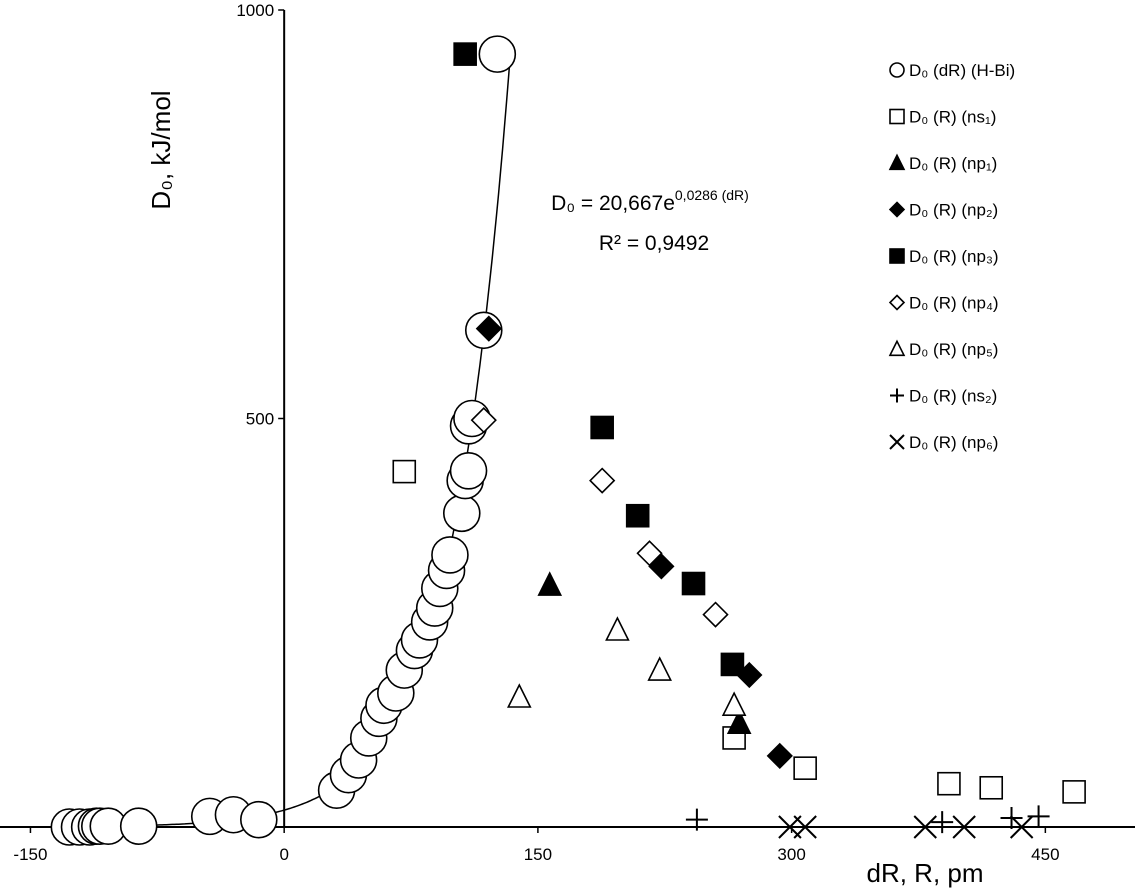 The image size is (1135, 889). Describe the element at coordinates (161, 149) in the screenshot. I see `y-axis-label: D₀, kJ/mol` at that location.